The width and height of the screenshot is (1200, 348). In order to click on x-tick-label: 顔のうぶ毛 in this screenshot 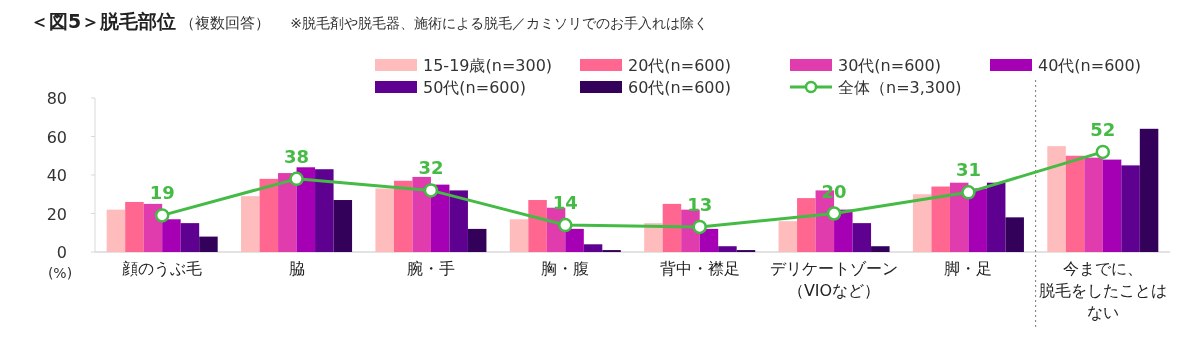, I will do `click(162, 268)`.